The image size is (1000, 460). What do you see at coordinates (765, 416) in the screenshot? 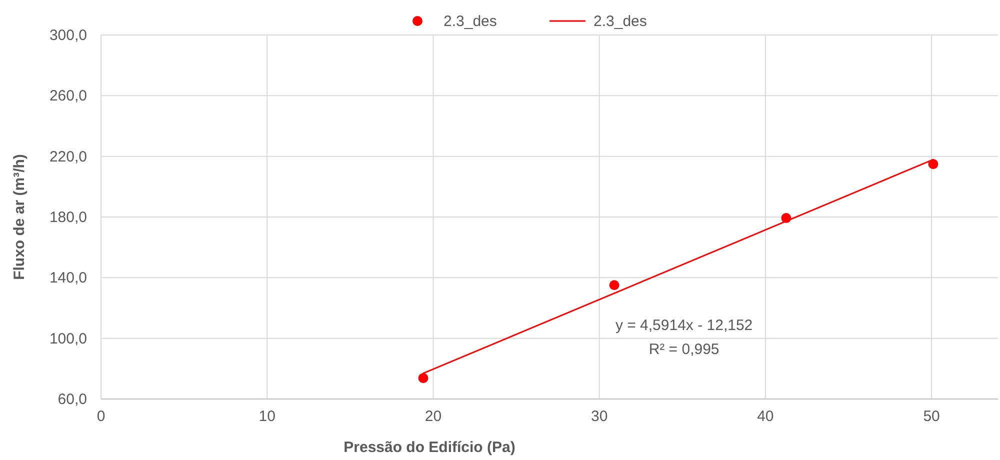
I see `x-tick-label: 40` at bounding box center [765, 416].